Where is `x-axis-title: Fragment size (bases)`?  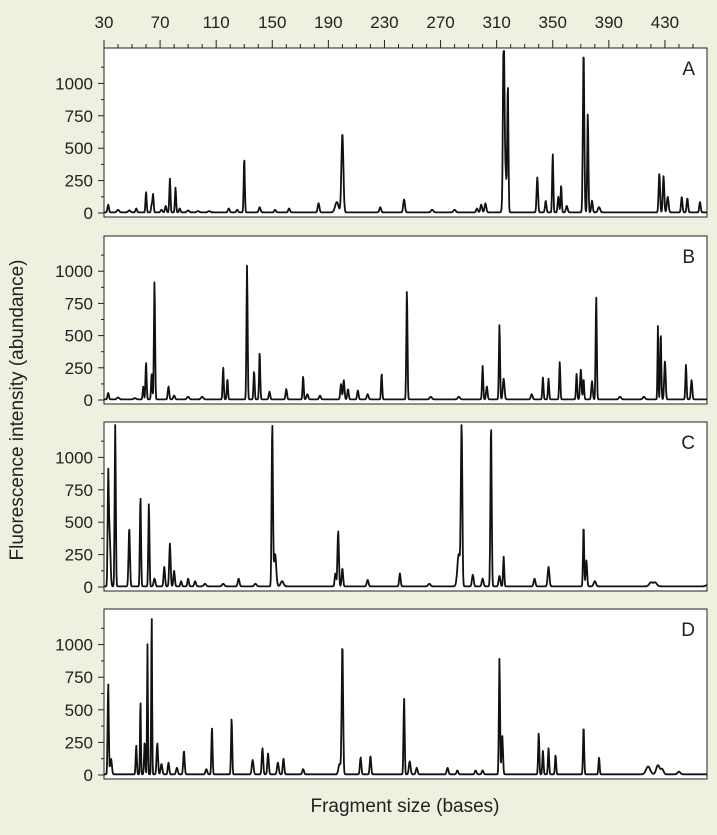
x-axis-title: Fragment size (bases) is located at coordinates (404, 806).